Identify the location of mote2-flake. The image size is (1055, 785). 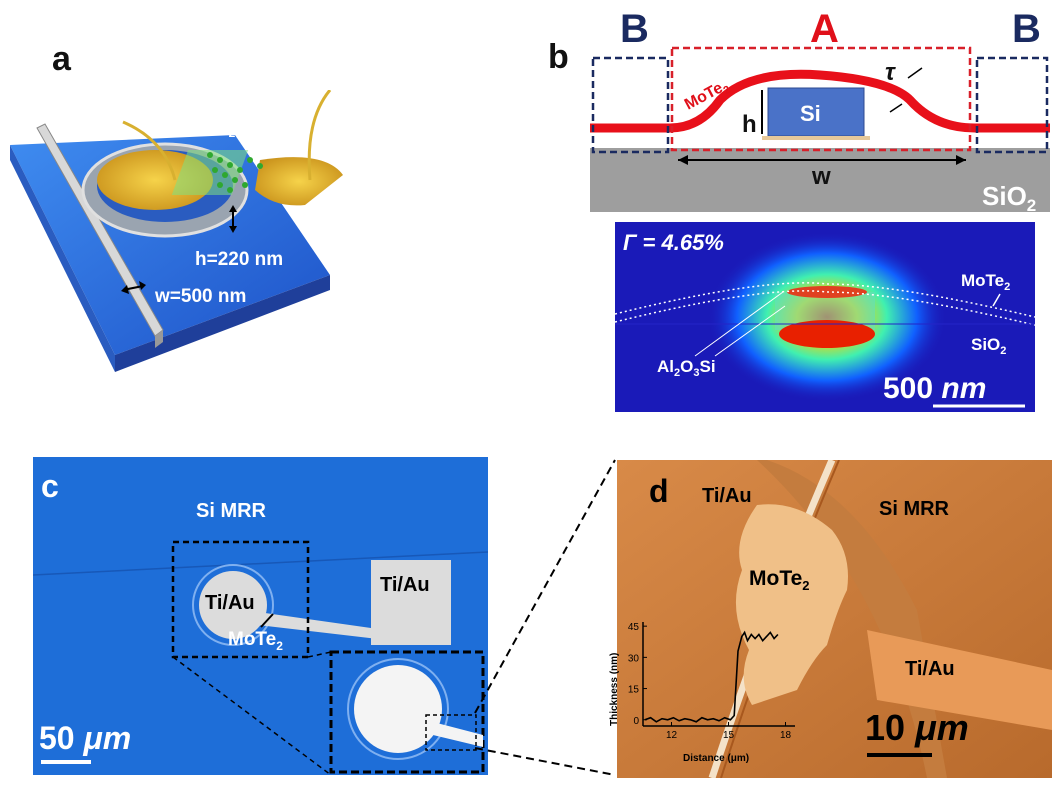
(217, 172).